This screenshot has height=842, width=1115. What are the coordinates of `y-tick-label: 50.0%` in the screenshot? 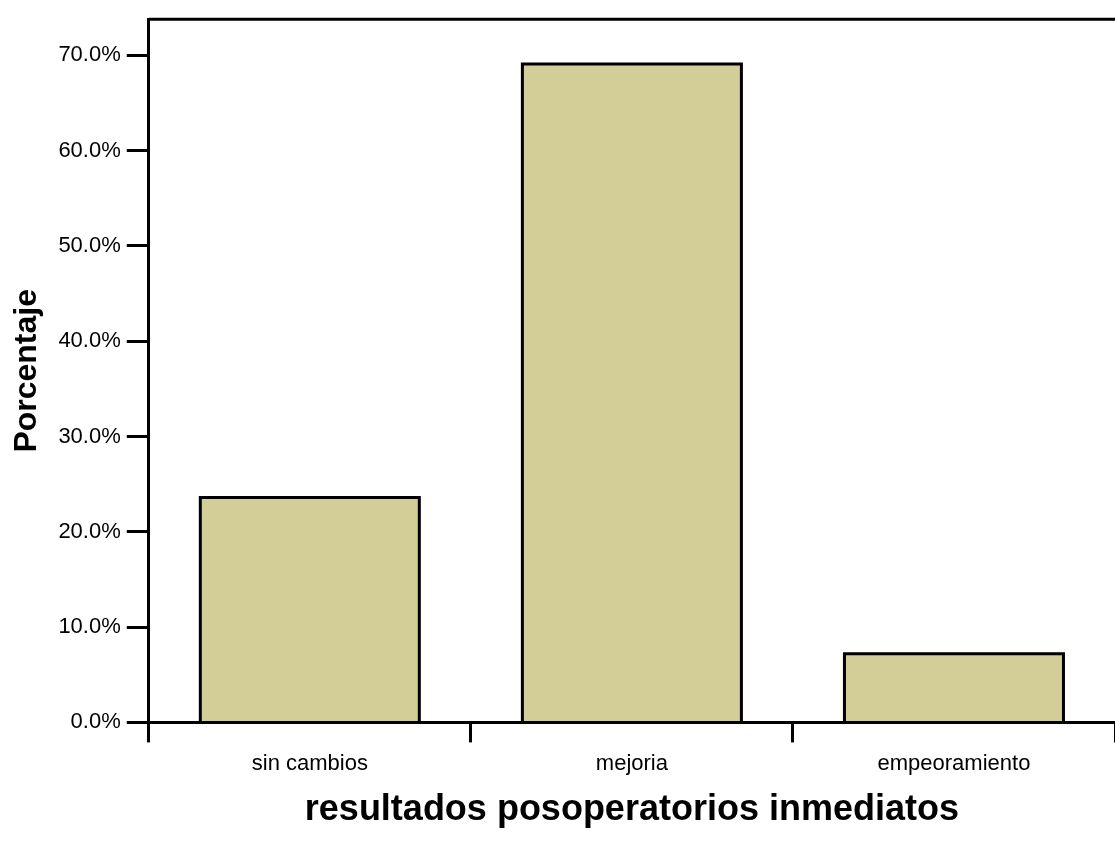 It's located at (89, 245).